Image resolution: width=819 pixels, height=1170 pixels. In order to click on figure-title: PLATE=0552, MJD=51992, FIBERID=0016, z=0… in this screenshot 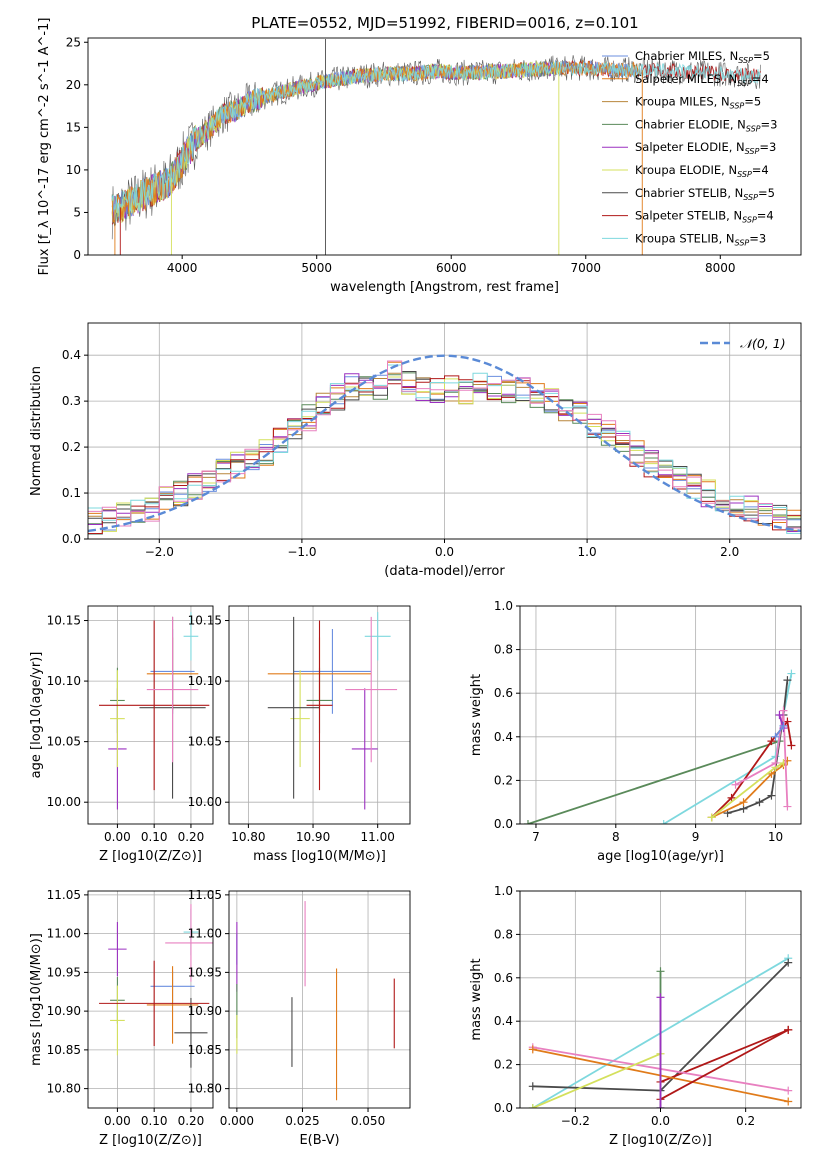, I will do `click(444, 23)`.